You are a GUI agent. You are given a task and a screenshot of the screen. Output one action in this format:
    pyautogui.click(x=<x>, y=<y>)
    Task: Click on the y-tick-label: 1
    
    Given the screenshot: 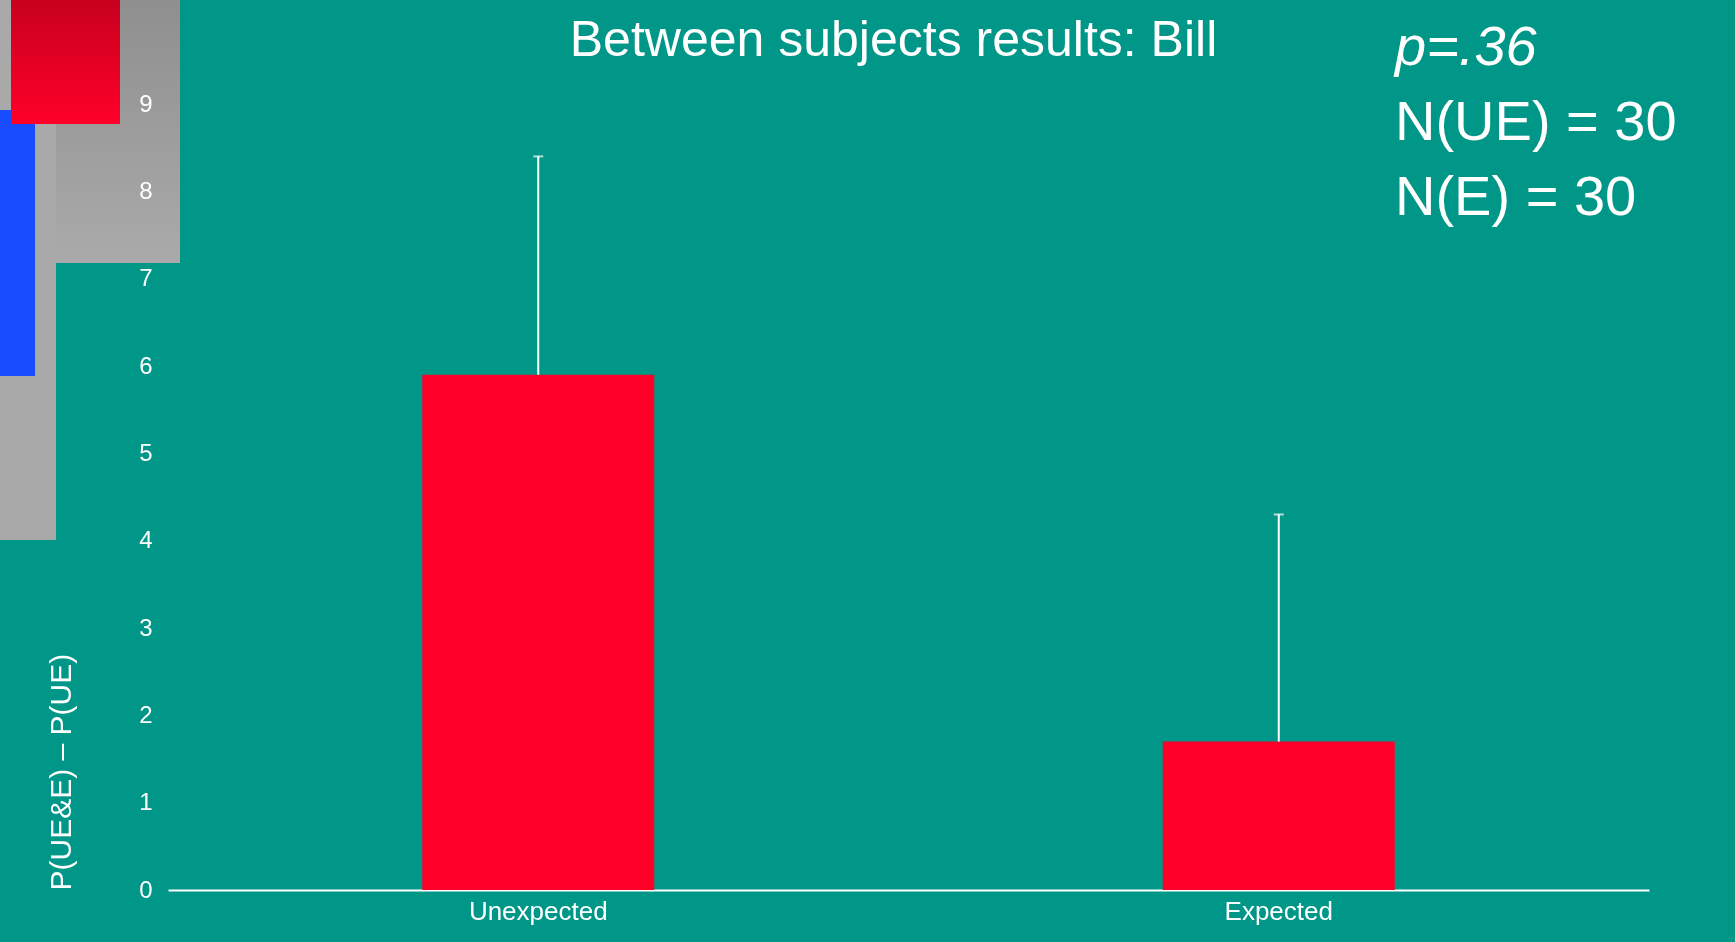 What is the action you would take?
    pyautogui.click(x=146, y=802)
    